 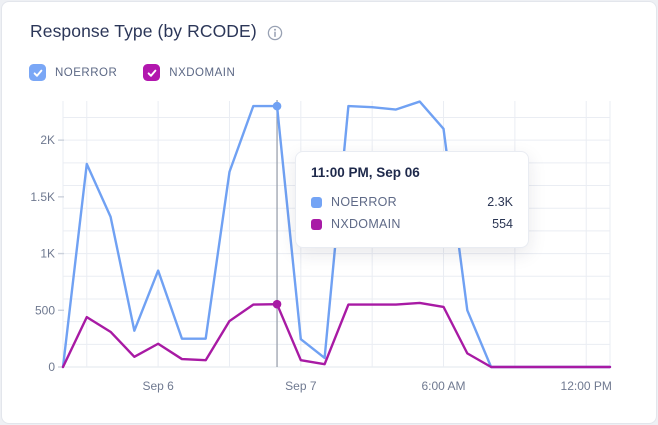 What do you see at coordinates (51, 367) in the screenshot?
I see `y-axis-label: 0` at bounding box center [51, 367].